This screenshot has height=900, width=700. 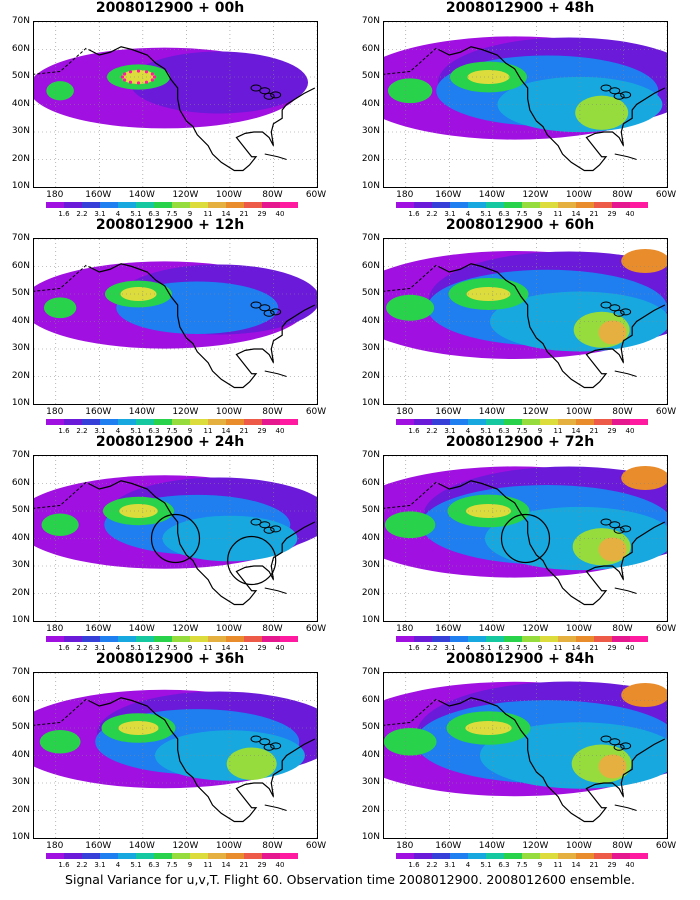 What do you see at coordinates (522, 214) in the screenshot?
I see `colorbar-label: 7.5` at bounding box center [522, 214].